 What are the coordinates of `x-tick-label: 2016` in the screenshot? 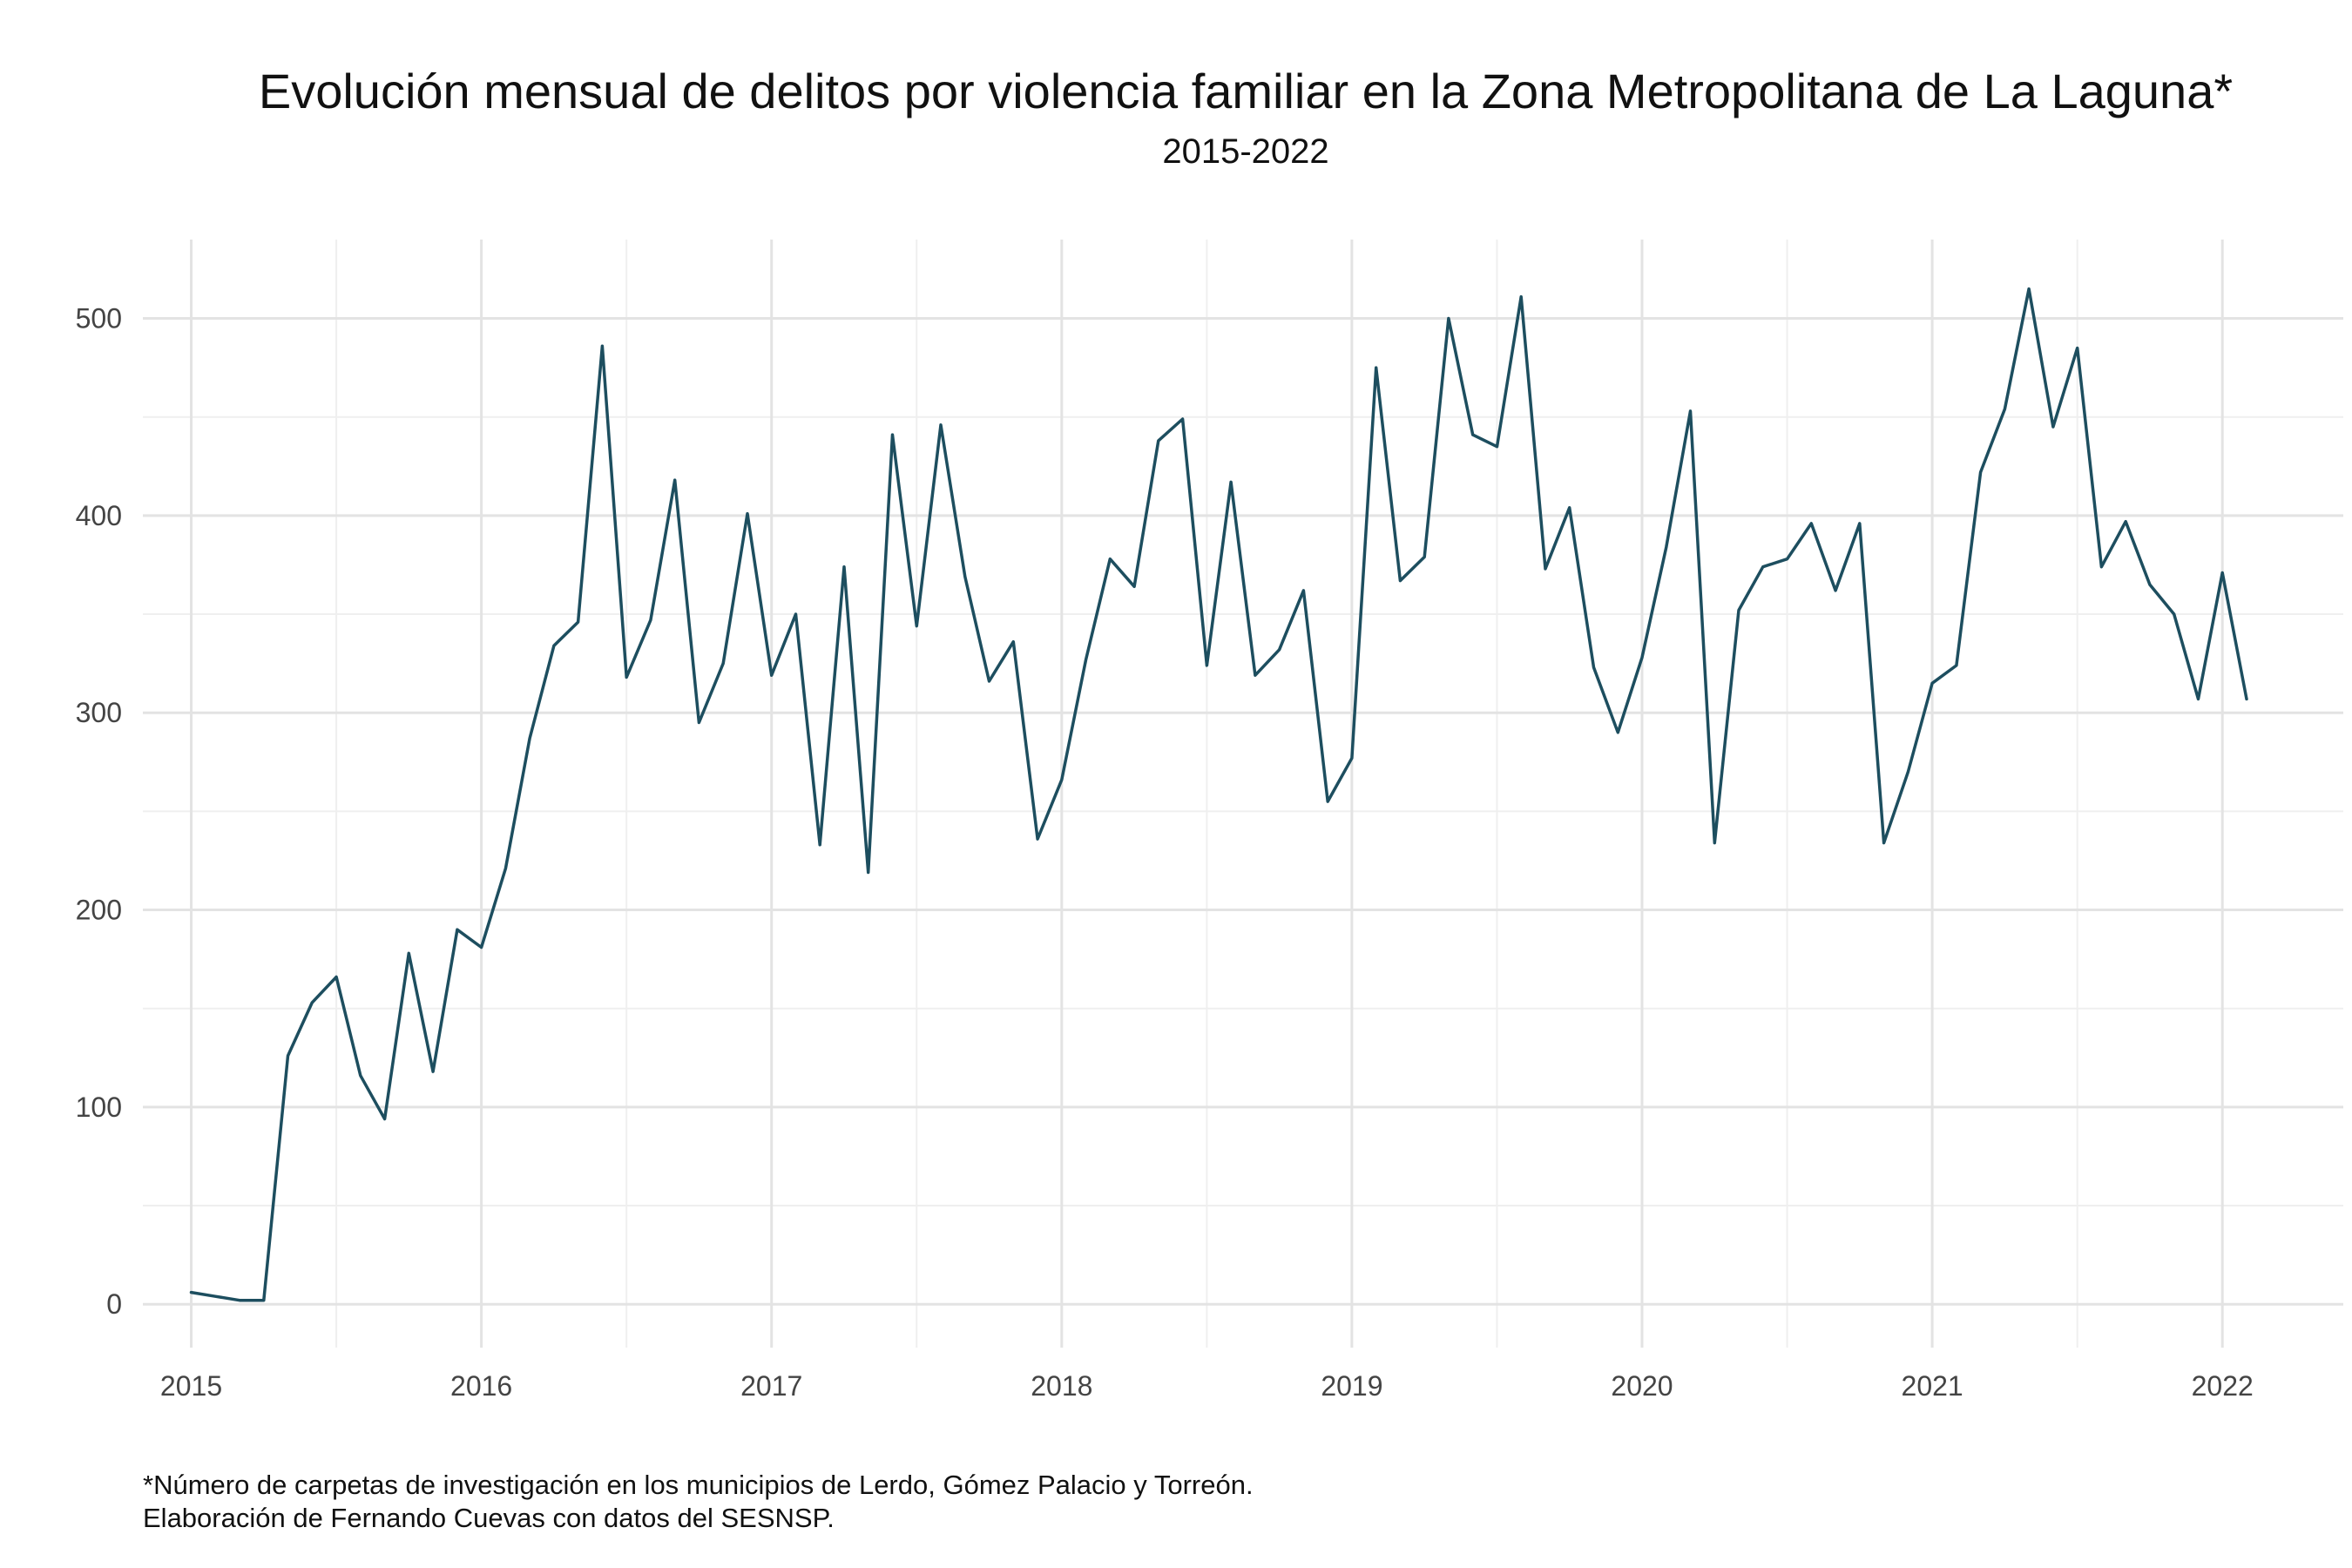 It's located at (481, 1386).